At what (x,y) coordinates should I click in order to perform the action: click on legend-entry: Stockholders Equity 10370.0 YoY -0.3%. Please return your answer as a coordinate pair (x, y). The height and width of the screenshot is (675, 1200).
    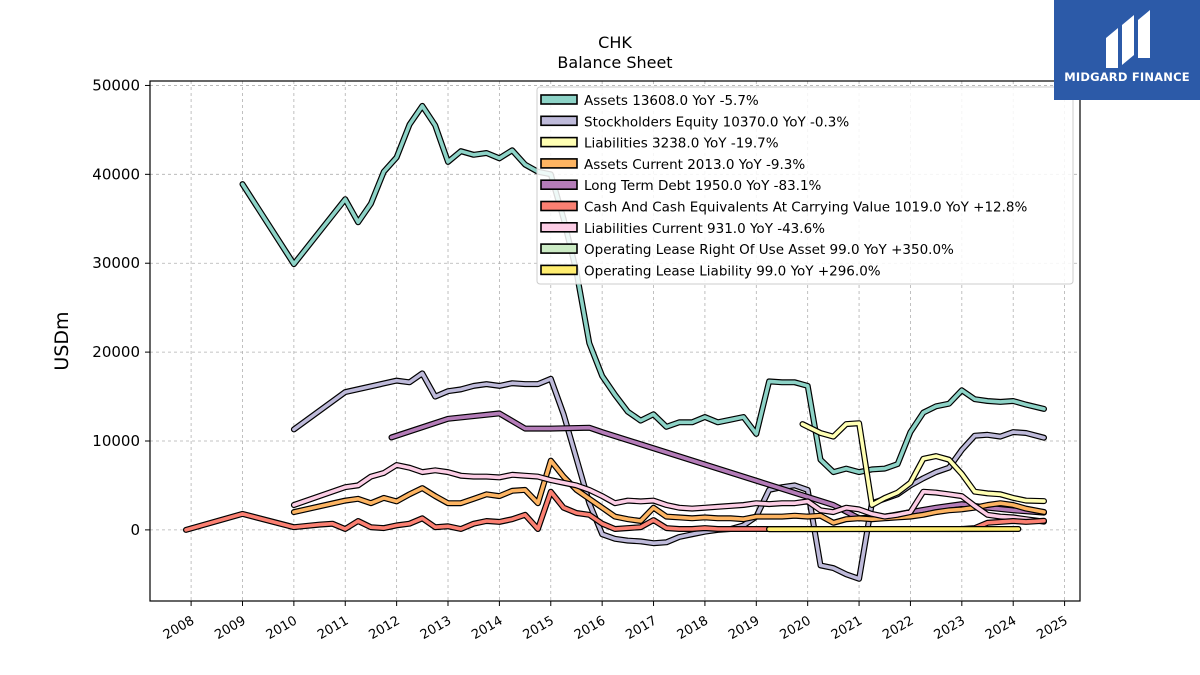
    Looking at the image, I should click on (716, 122).